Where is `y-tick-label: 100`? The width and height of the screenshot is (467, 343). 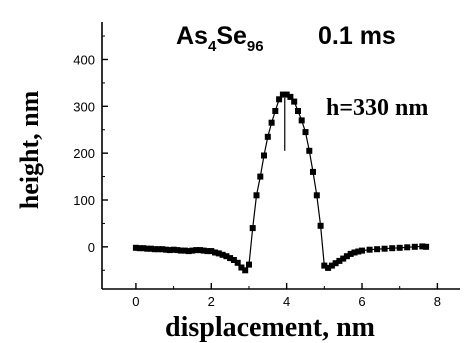
y-tick-label: 100 is located at coordinates (84, 200).